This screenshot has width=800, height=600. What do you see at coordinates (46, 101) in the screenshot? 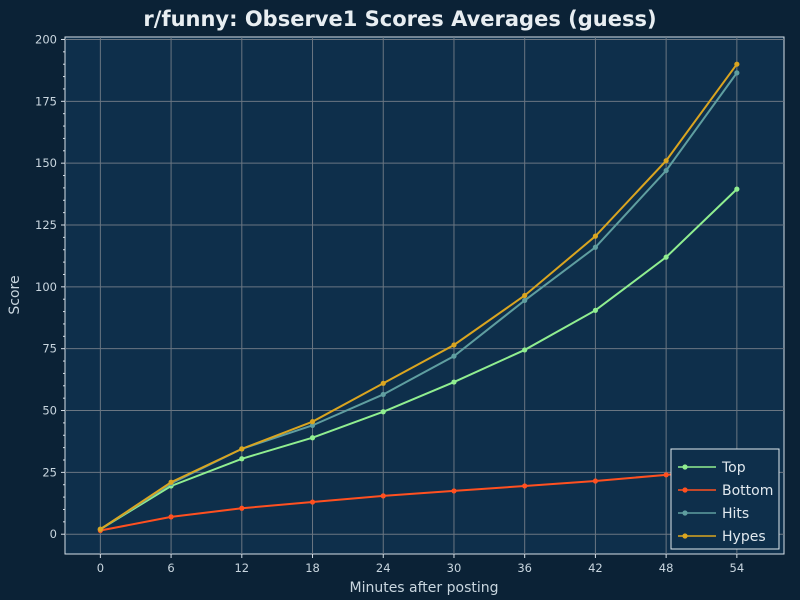
I see `y-tick-label: 175` at bounding box center [46, 101].